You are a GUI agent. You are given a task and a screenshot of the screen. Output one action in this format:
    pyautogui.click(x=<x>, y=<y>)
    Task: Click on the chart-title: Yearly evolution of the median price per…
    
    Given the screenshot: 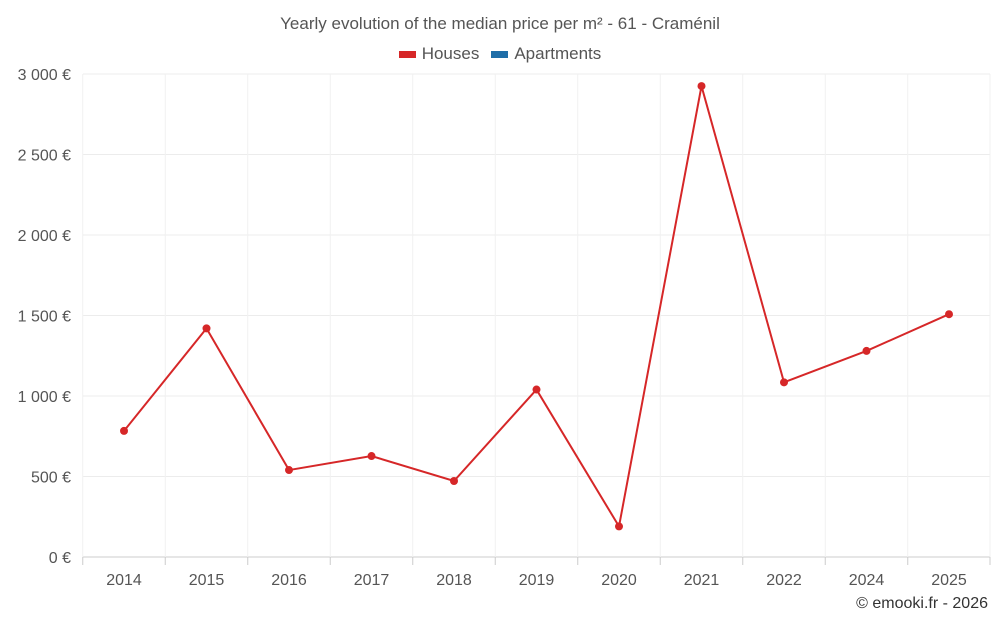 What is the action you would take?
    pyautogui.click(x=500, y=23)
    